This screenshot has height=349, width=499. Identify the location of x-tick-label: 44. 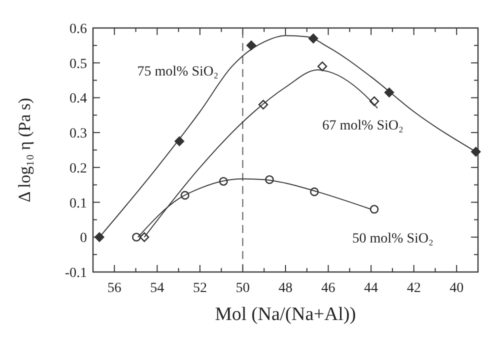
(371, 288).